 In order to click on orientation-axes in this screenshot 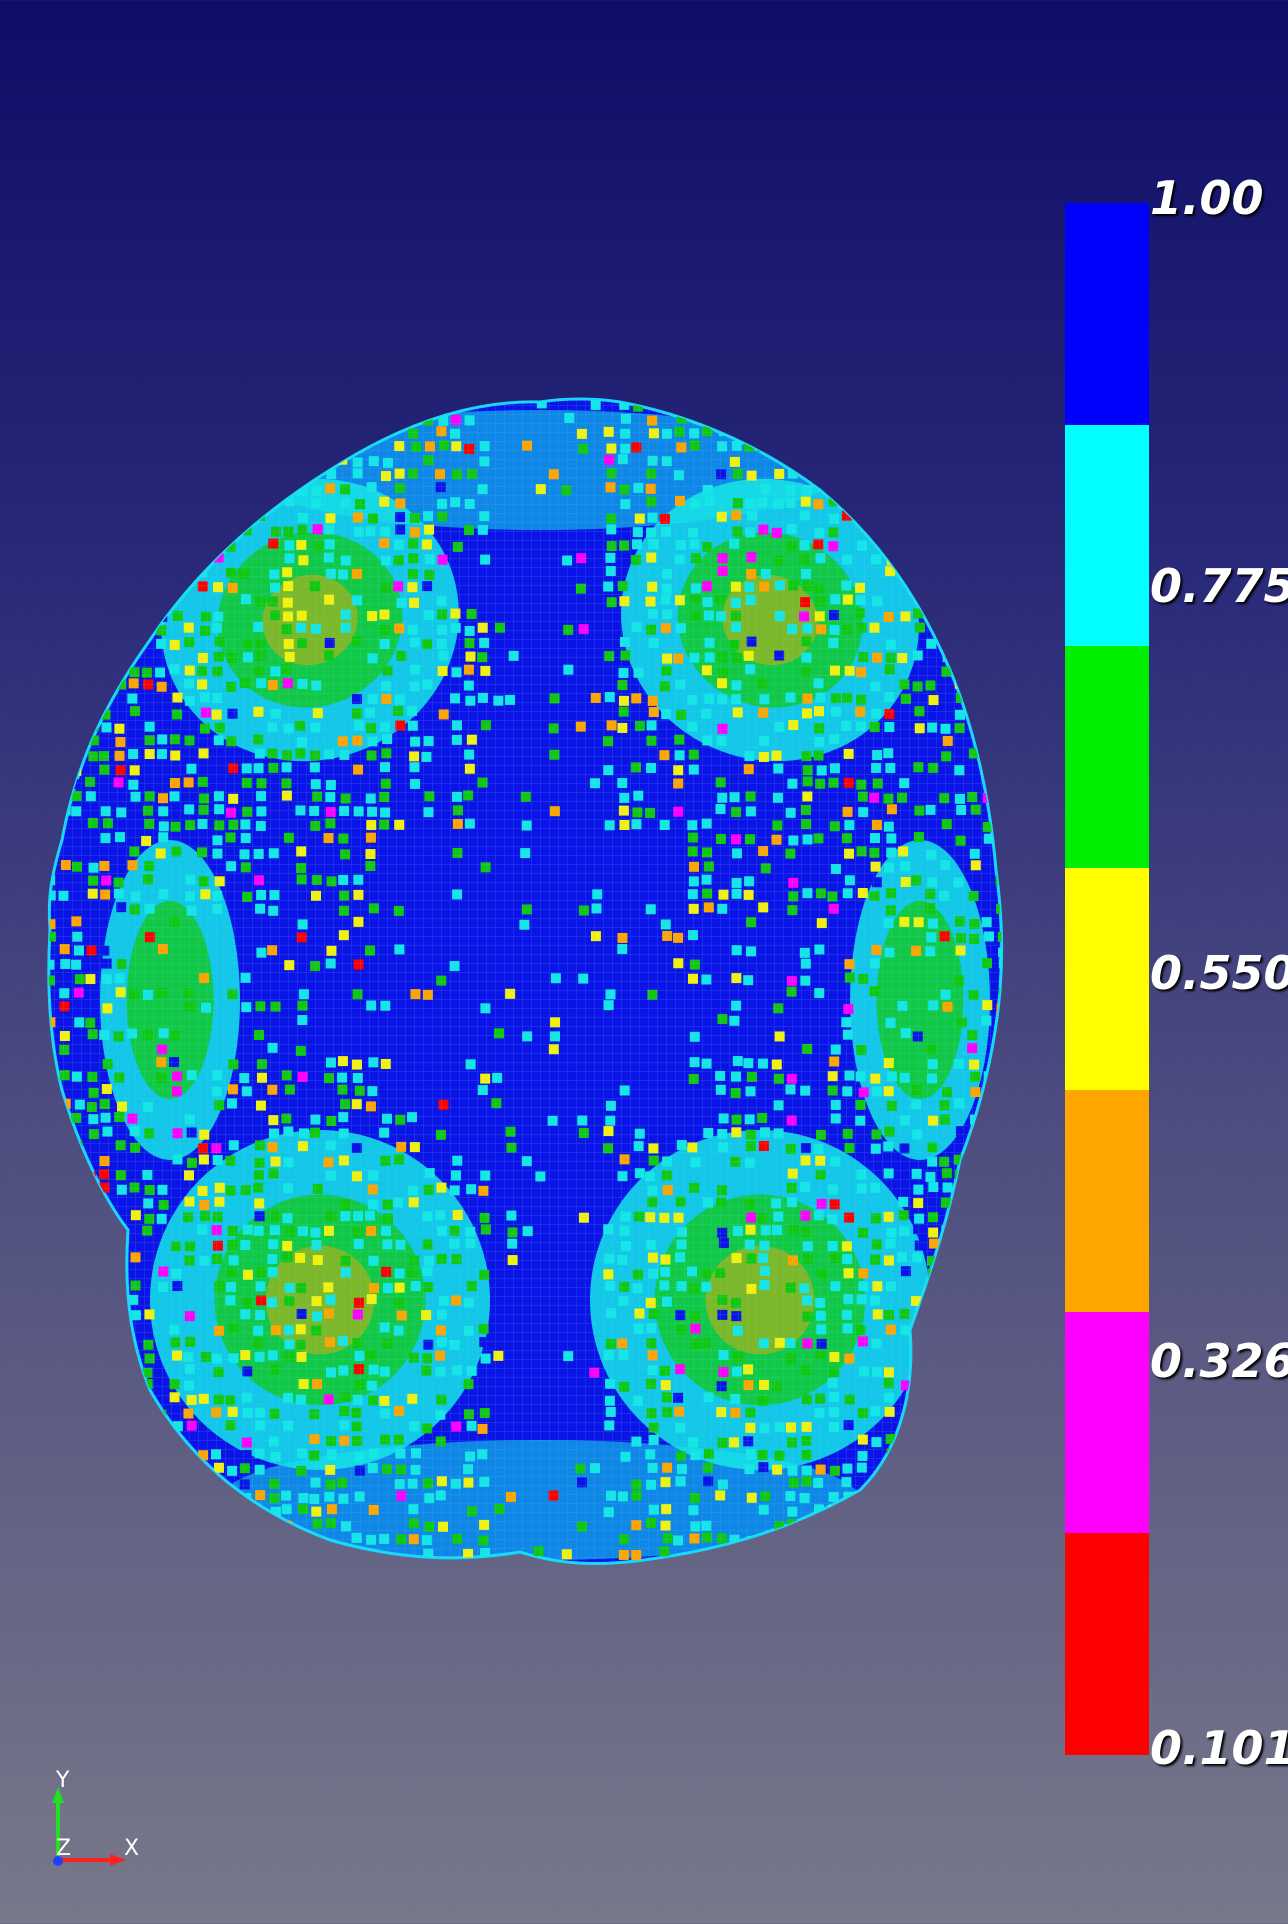, I will do `click(89, 1826)`.